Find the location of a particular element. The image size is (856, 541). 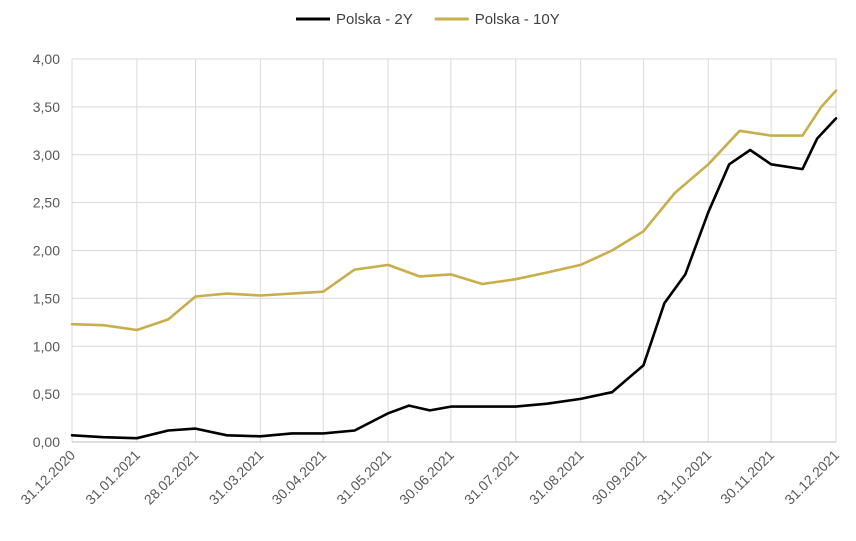

y-tick-label: 2,00 is located at coordinates (46, 251).